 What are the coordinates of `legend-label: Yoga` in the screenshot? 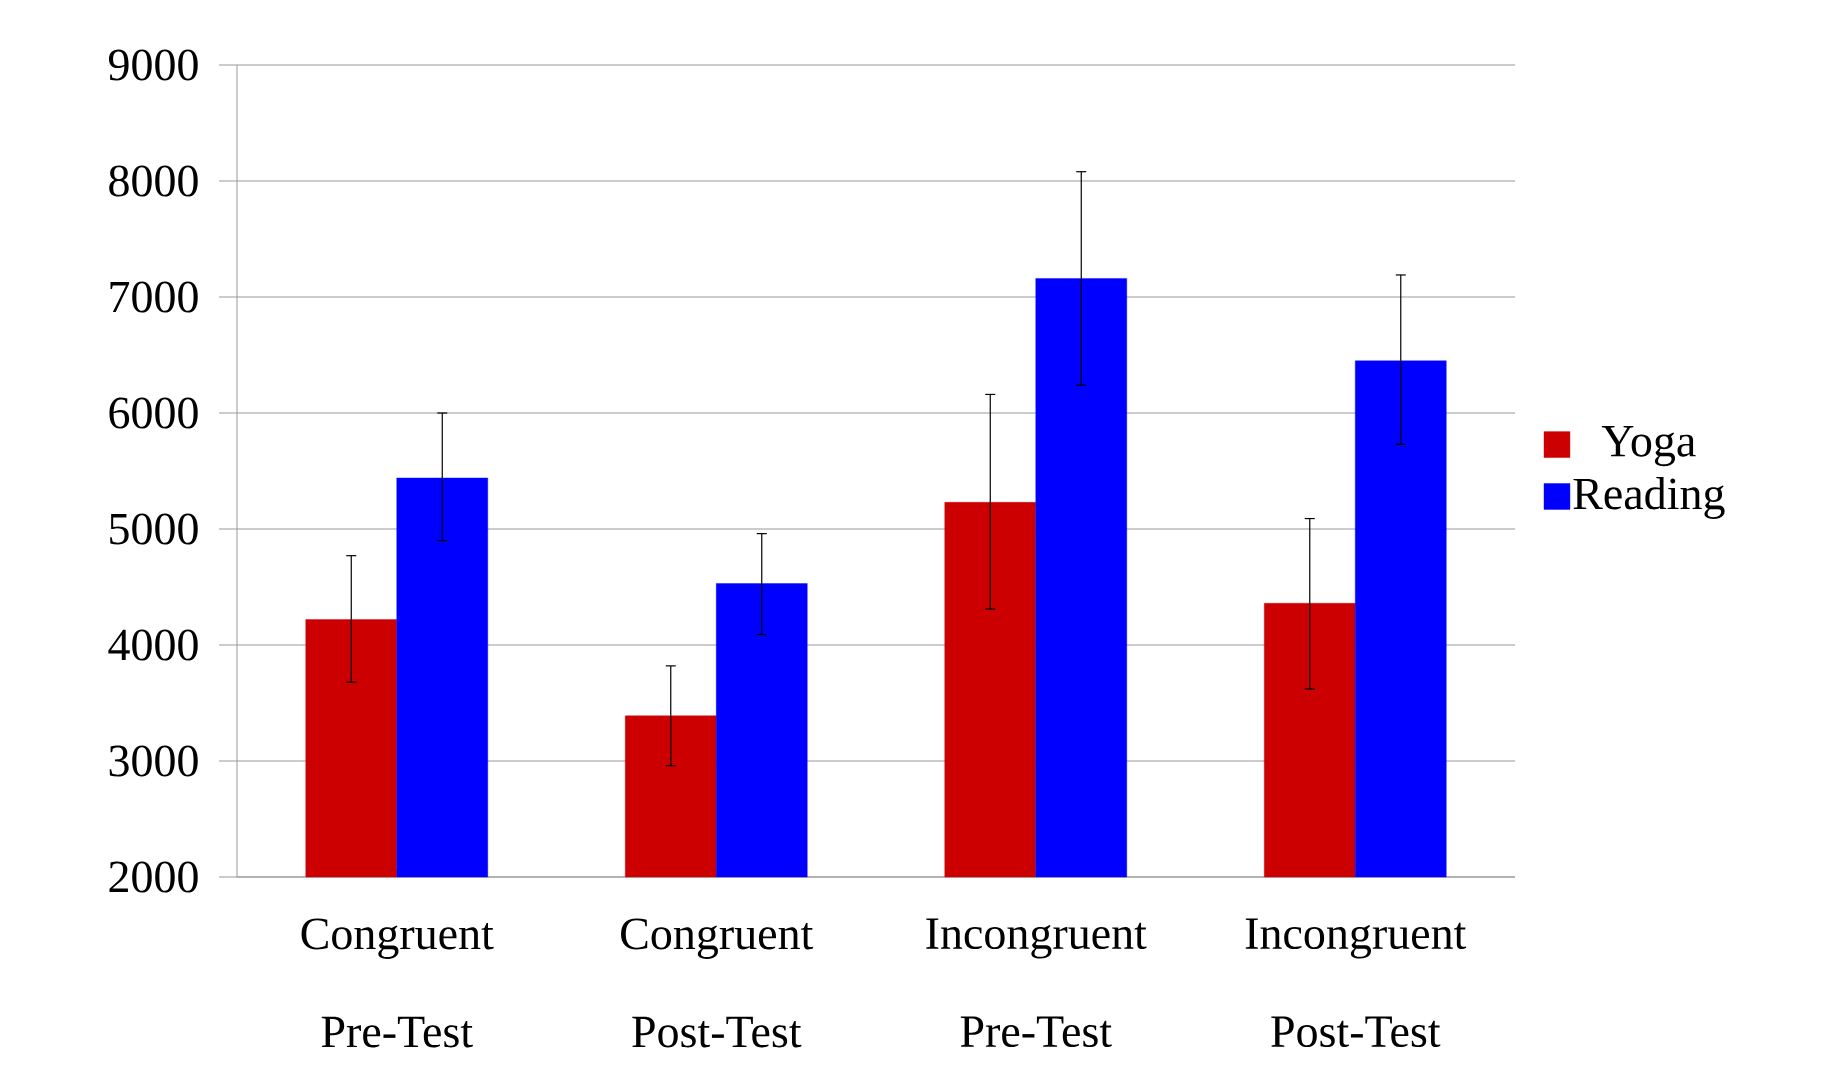 It's located at (1648, 446).